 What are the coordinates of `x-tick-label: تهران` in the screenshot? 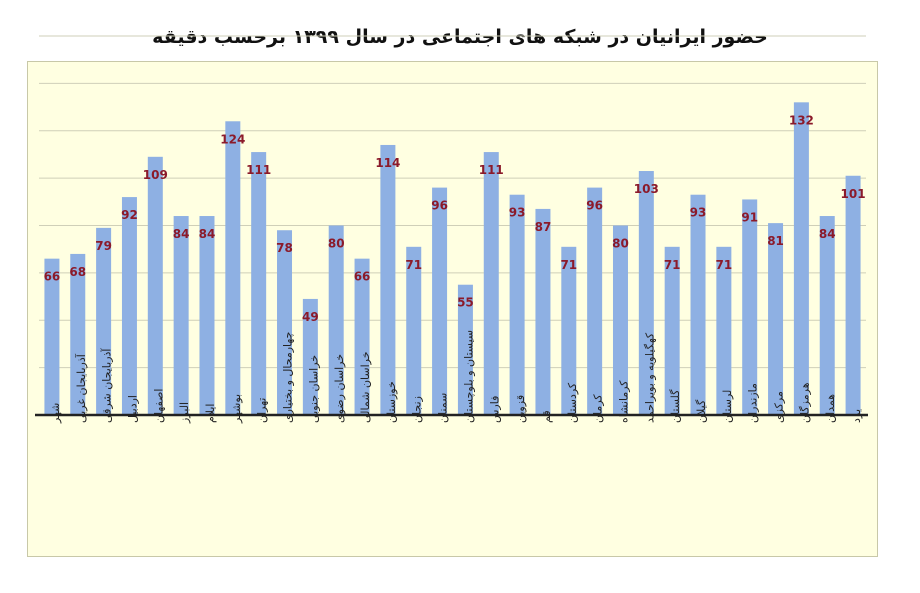 It's located at (262, 410).